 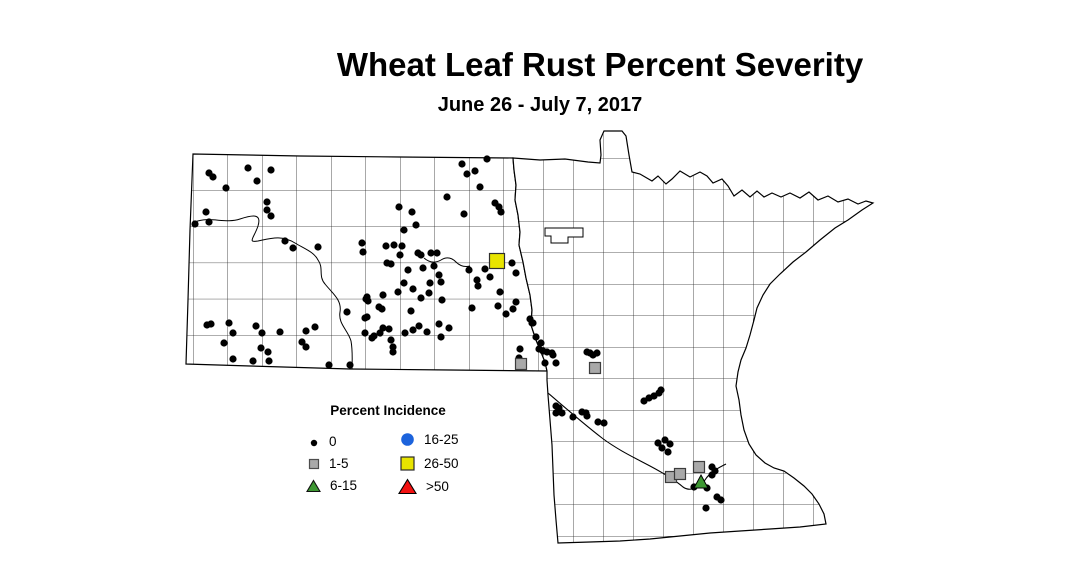 I want to click on devils-lake-line, so click(x=447, y=262).